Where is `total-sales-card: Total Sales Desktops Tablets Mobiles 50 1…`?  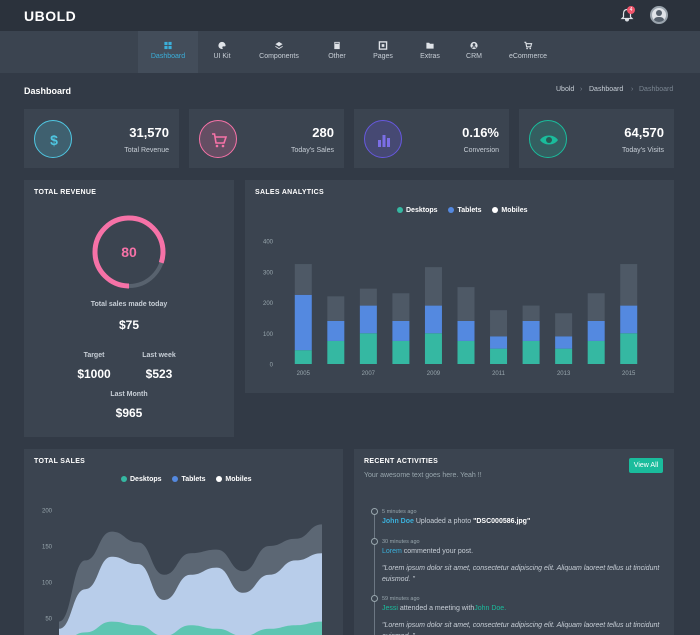
total-sales-card: Total Sales Desktops Tablets Mobiles 50 1… is located at coordinates (183, 542).